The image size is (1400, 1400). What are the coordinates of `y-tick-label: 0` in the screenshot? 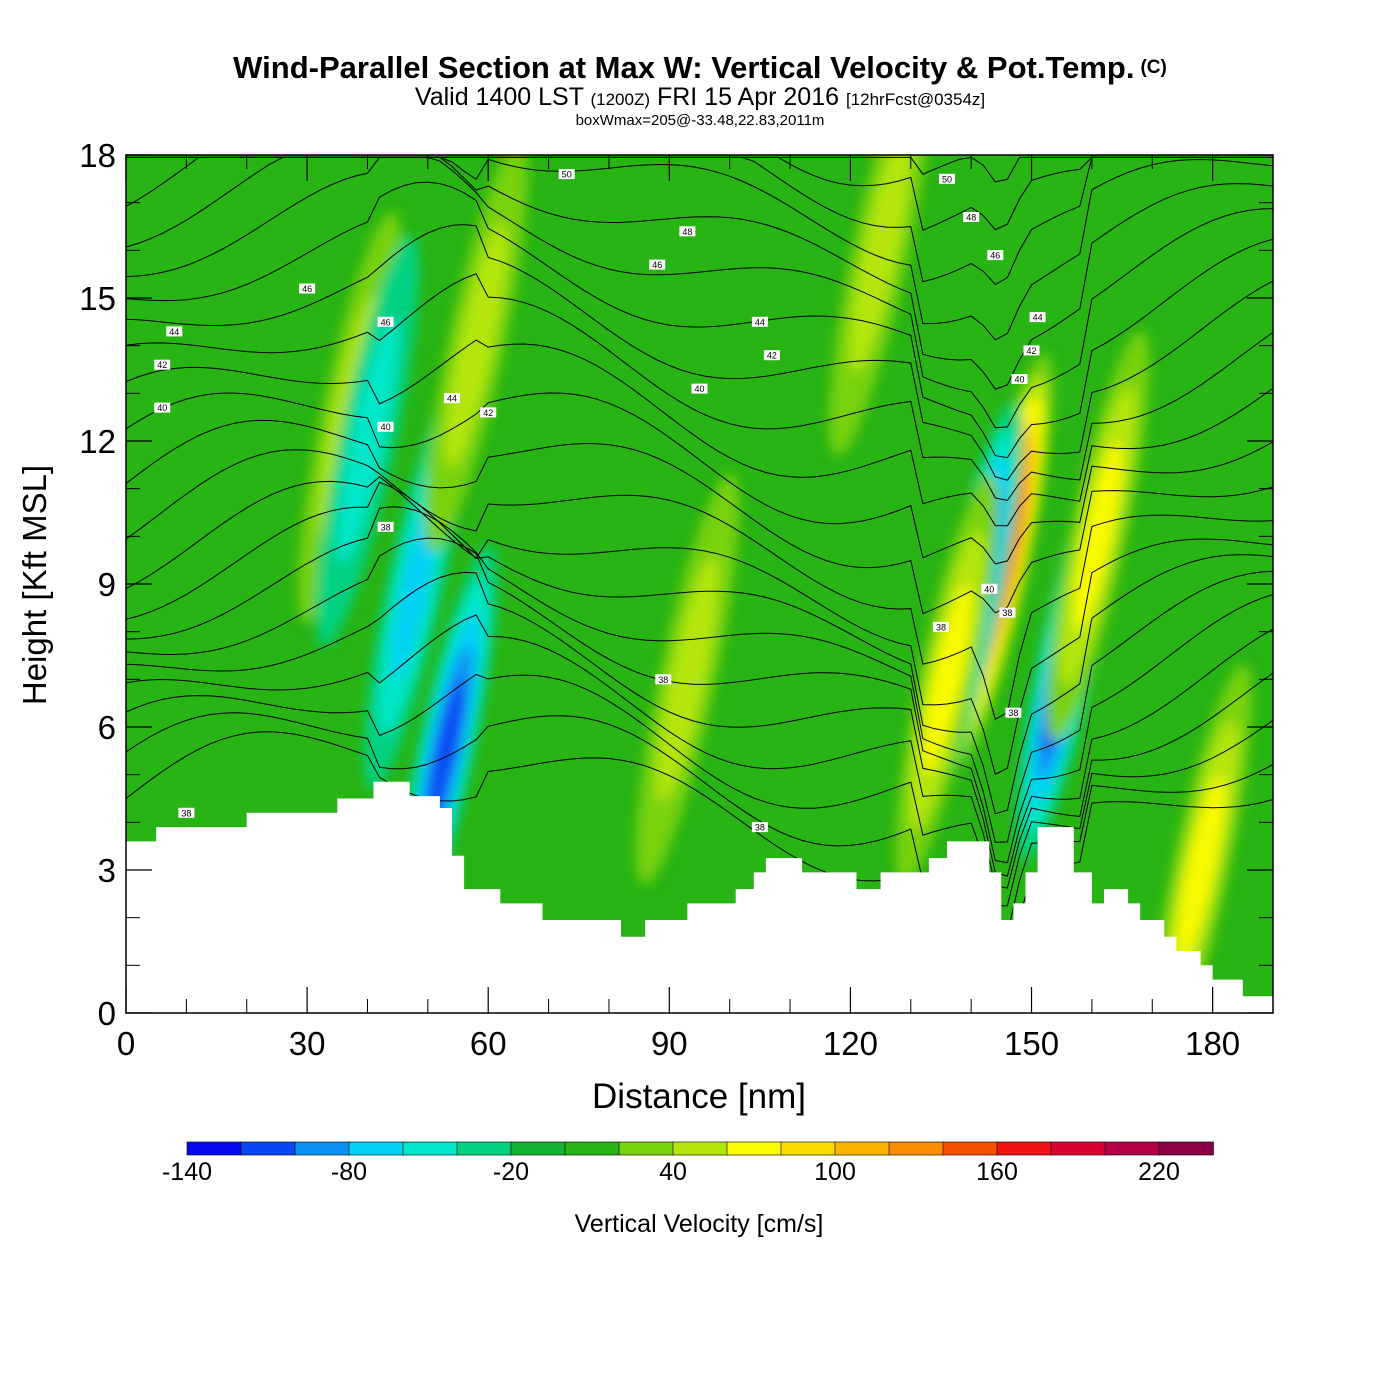 It's located at (107, 1013).